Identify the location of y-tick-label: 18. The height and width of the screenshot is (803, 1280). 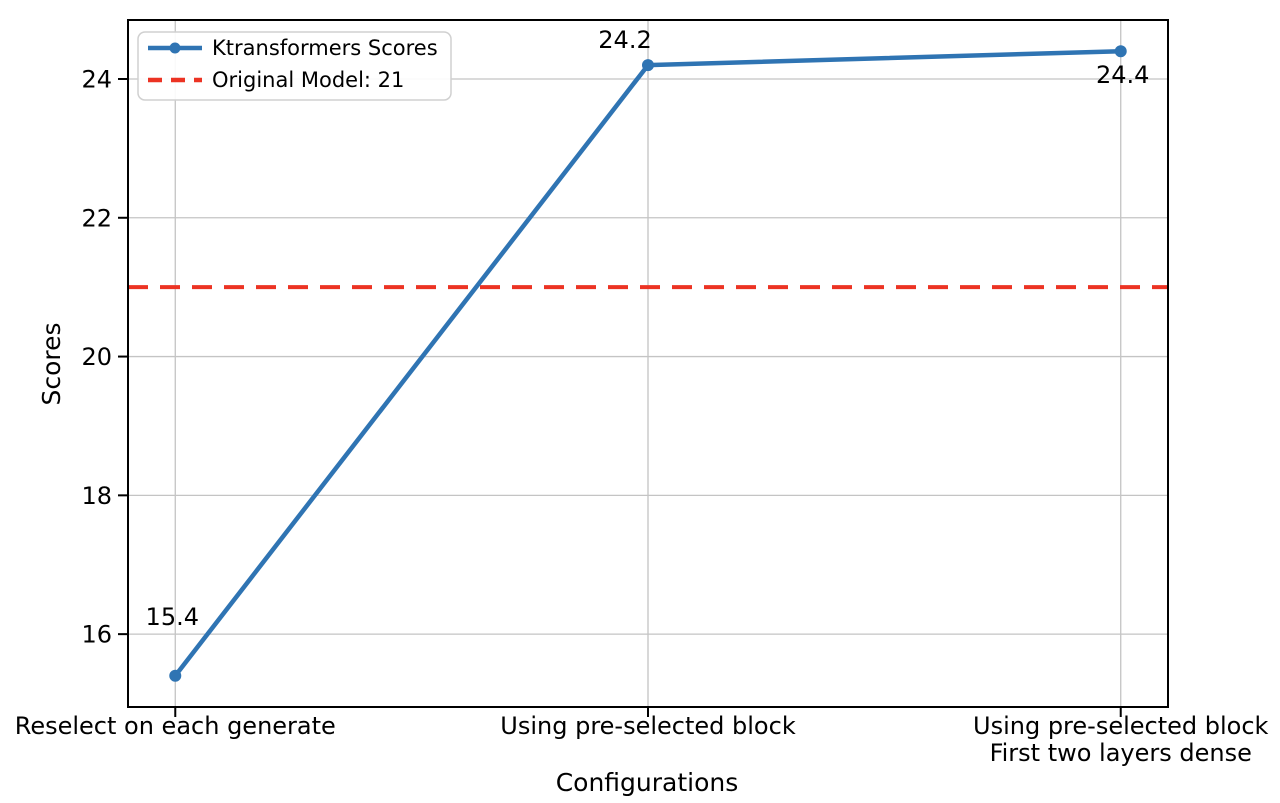
(96, 496).